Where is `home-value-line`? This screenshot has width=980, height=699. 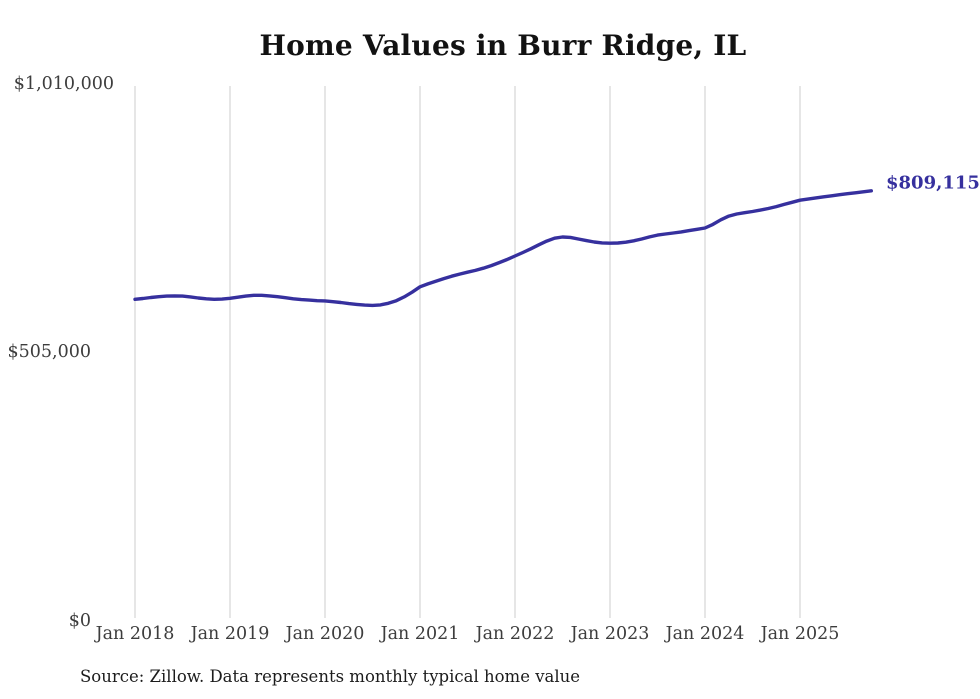
home-value-line is located at coordinates (503, 248).